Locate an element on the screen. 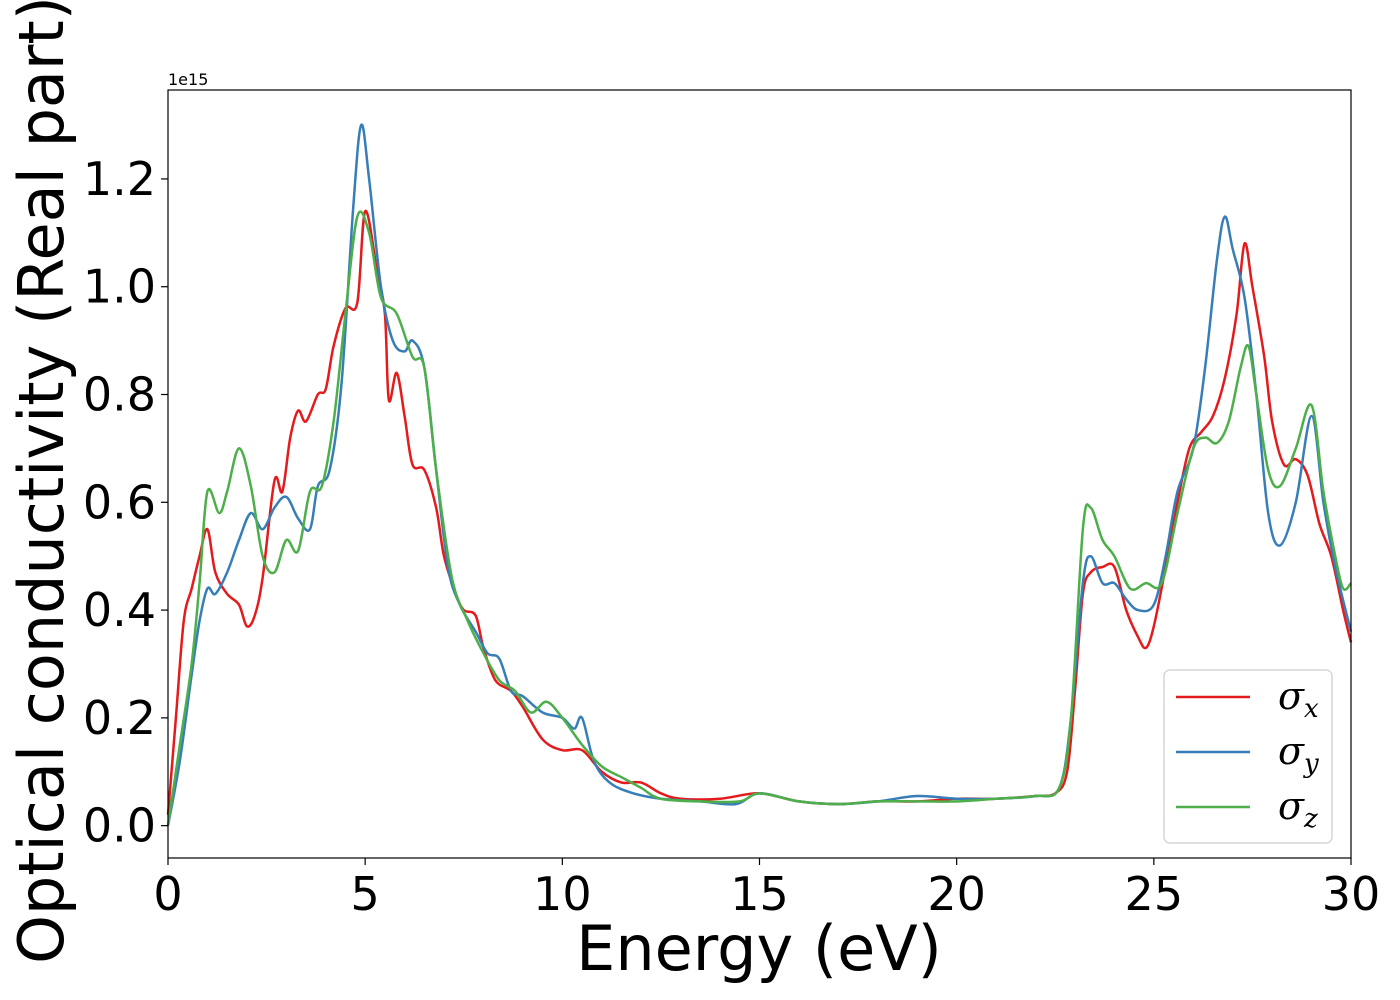  x-tick-label: 0 is located at coordinates (167, 894).